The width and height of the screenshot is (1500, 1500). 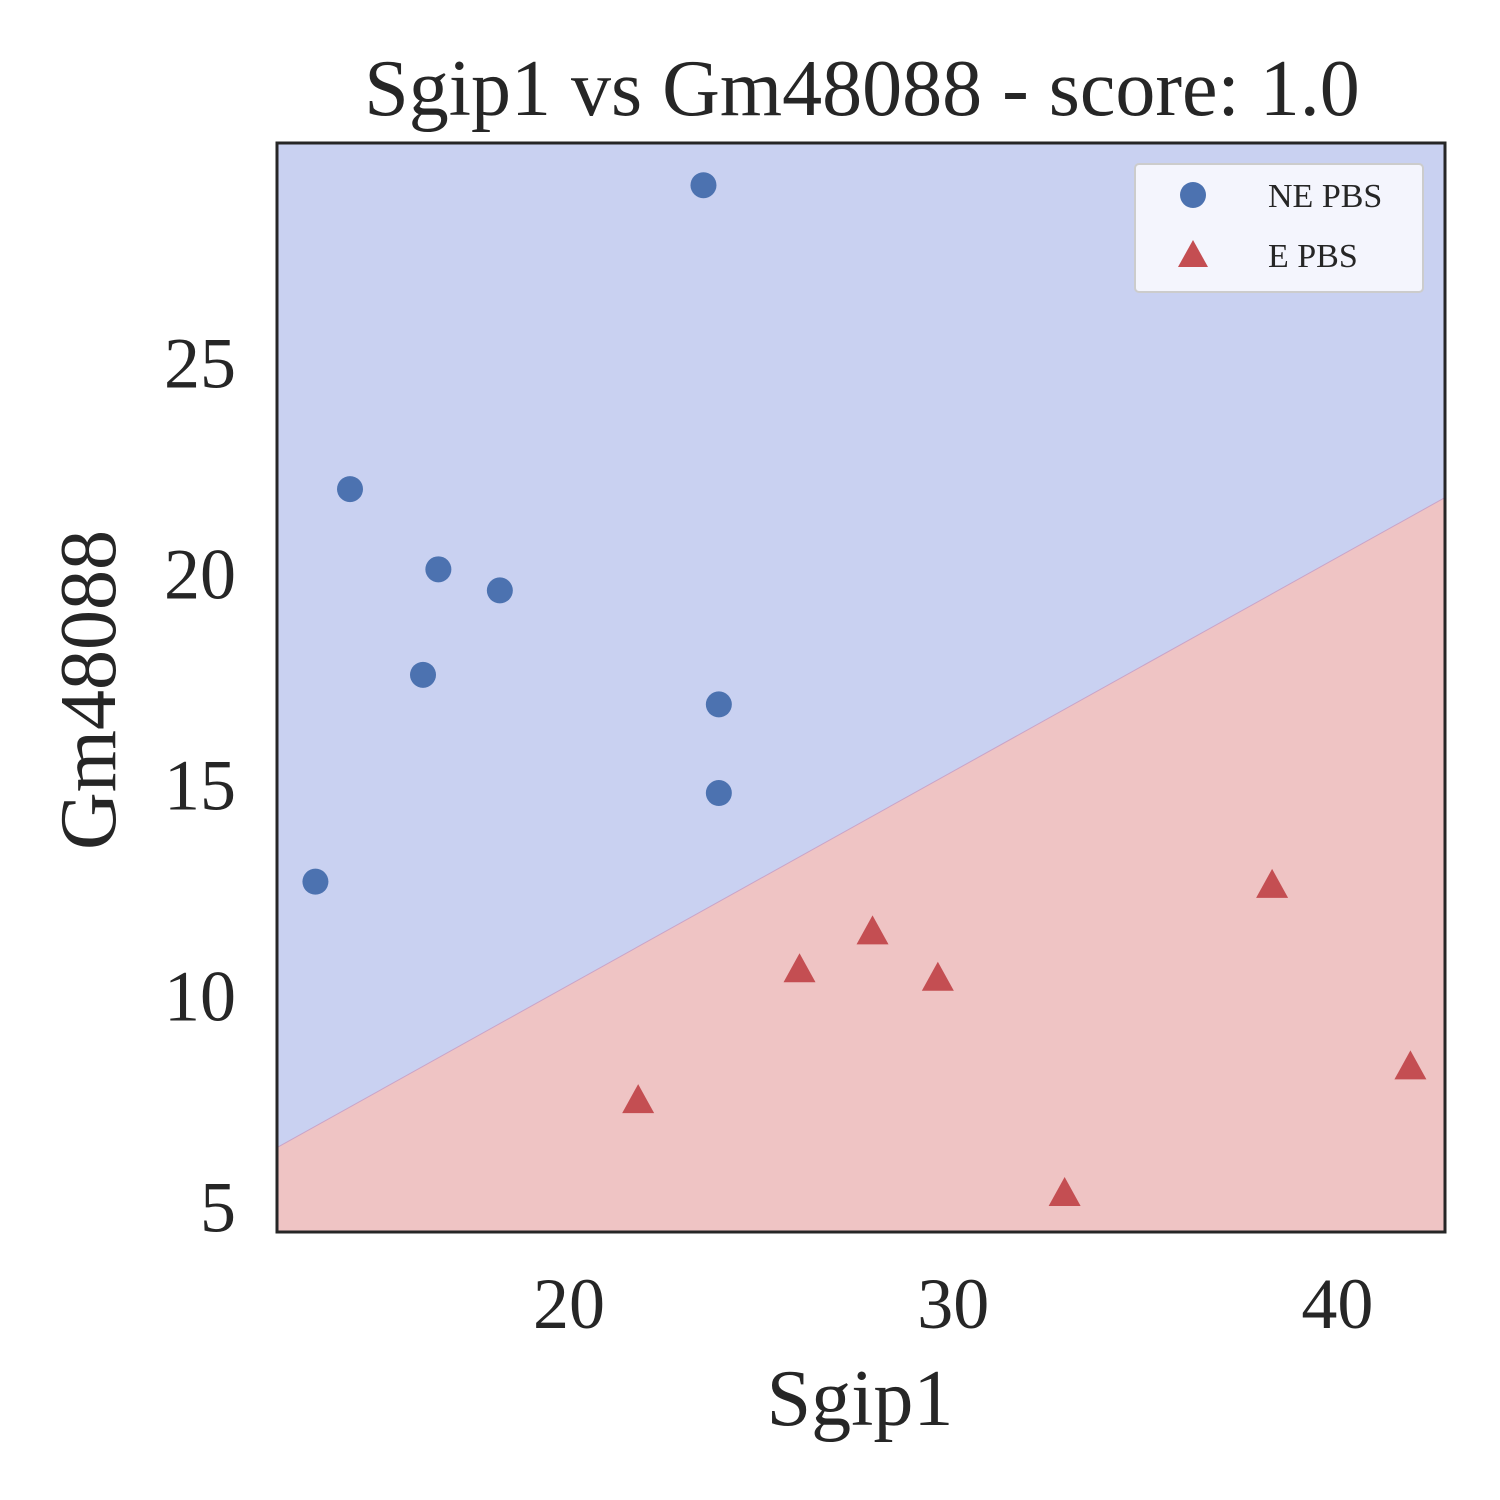 I want to click on legend-label-e-pbs: E PBS, so click(x=1313, y=256).